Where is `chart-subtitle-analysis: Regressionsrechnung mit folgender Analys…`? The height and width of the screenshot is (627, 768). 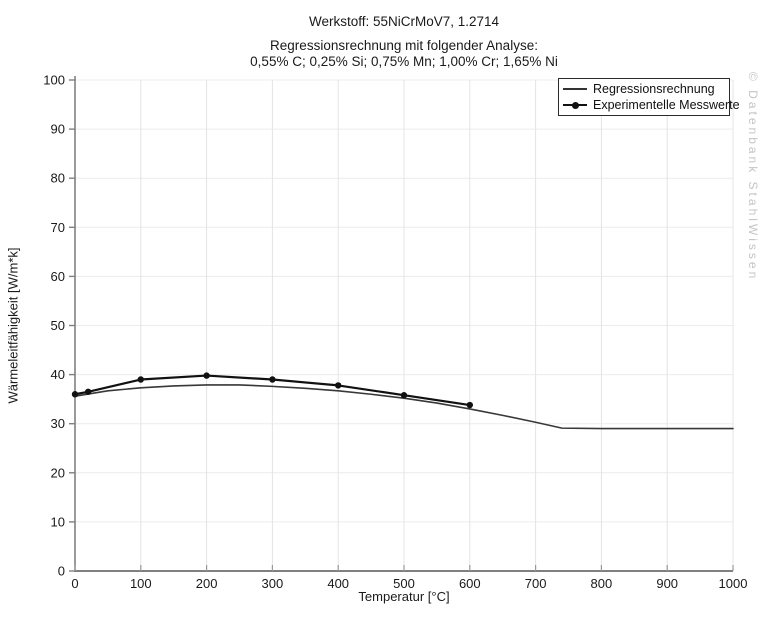 chart-subtitle-analysis: Regressionsrechnung mit folgender Analys… is located at coordinates (404, 45).